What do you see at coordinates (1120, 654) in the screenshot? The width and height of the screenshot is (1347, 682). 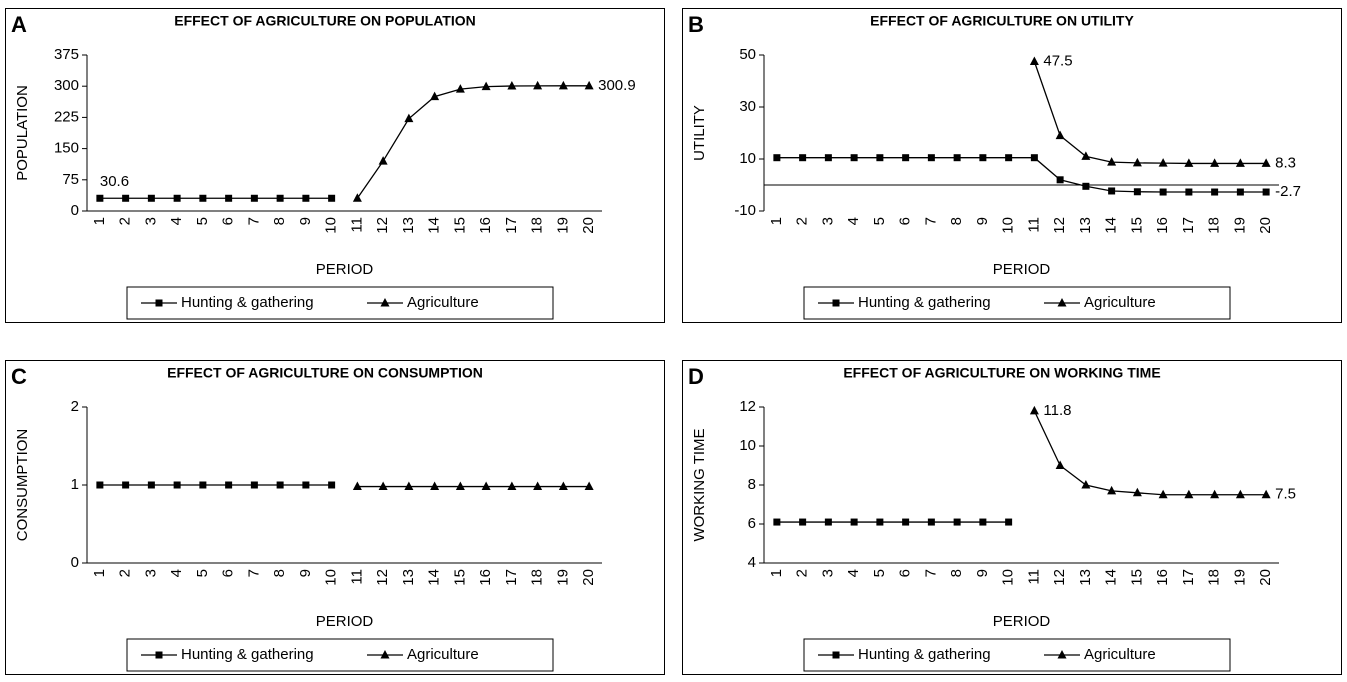 I see `legend-label: Agriculture` at bounding box center [1120, 654].